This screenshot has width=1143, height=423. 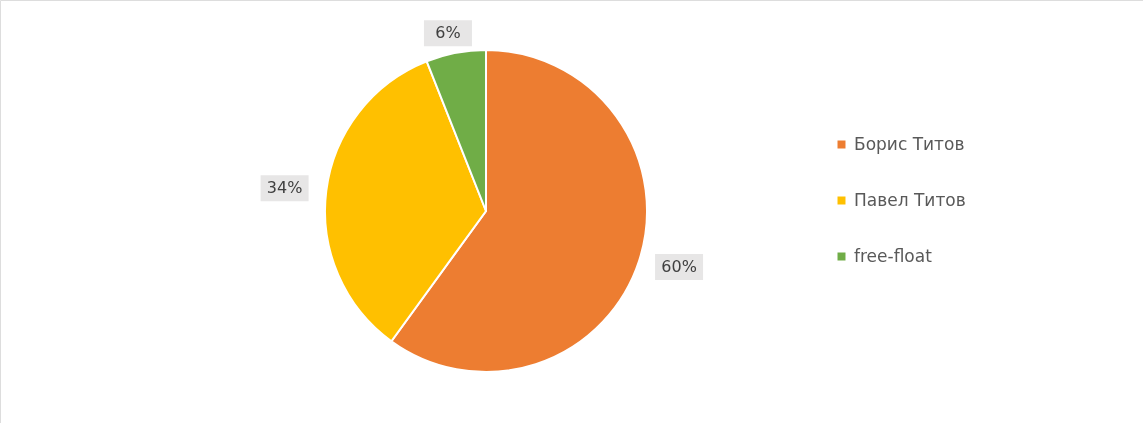 I want to click on data-label: 60%, so click(x=679, y=266).